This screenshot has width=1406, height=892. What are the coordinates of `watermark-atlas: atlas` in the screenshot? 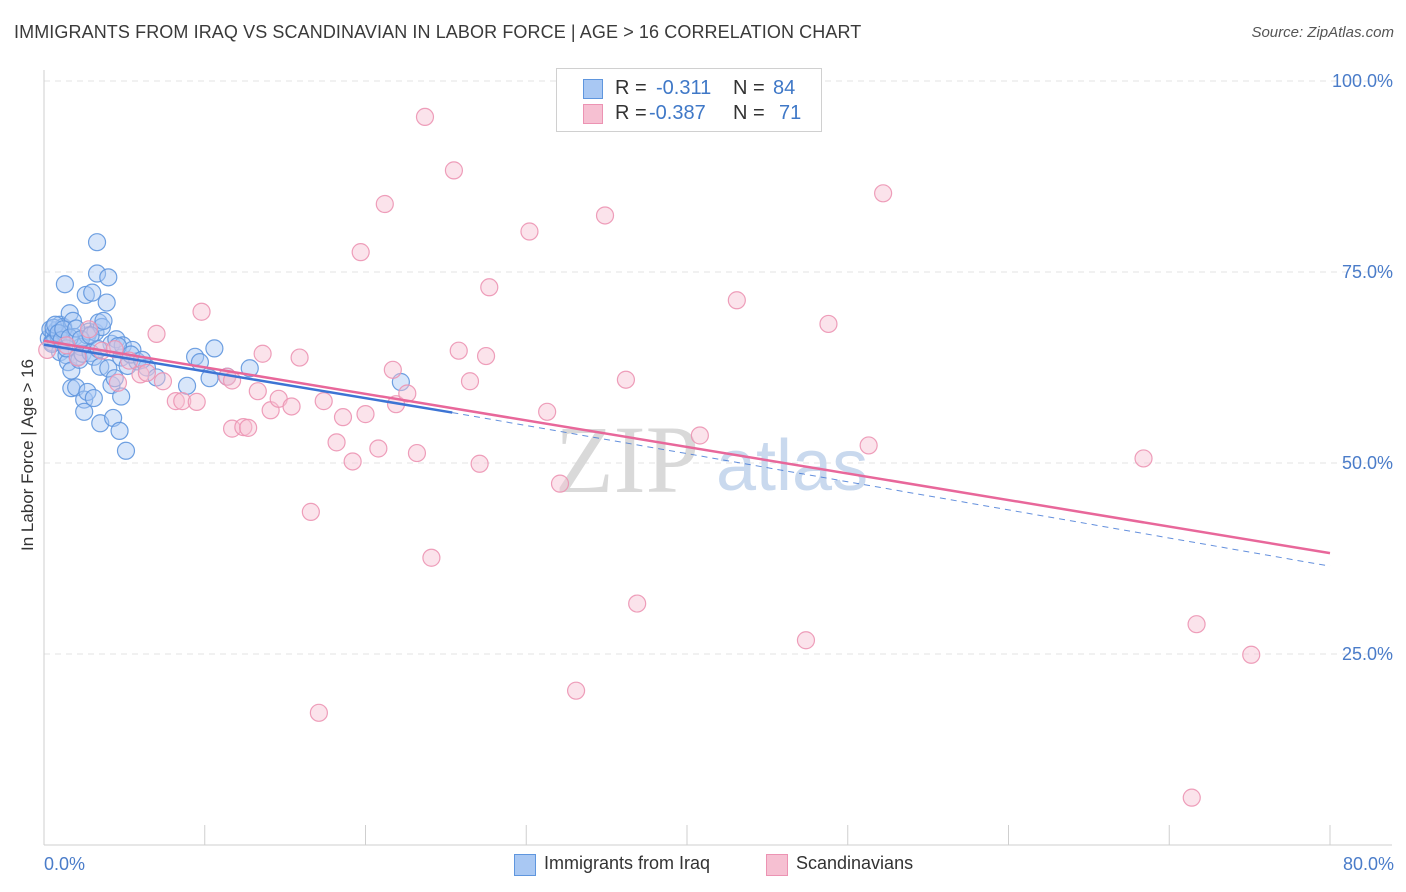 It's located at (792, 466).